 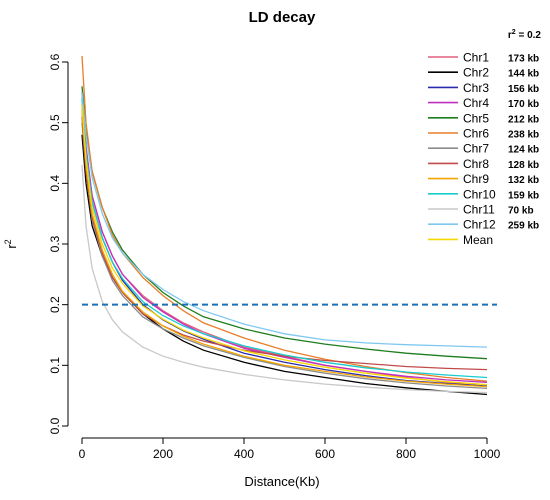 I want to click on legend-label: Chr10, so click(x=479, y=194).